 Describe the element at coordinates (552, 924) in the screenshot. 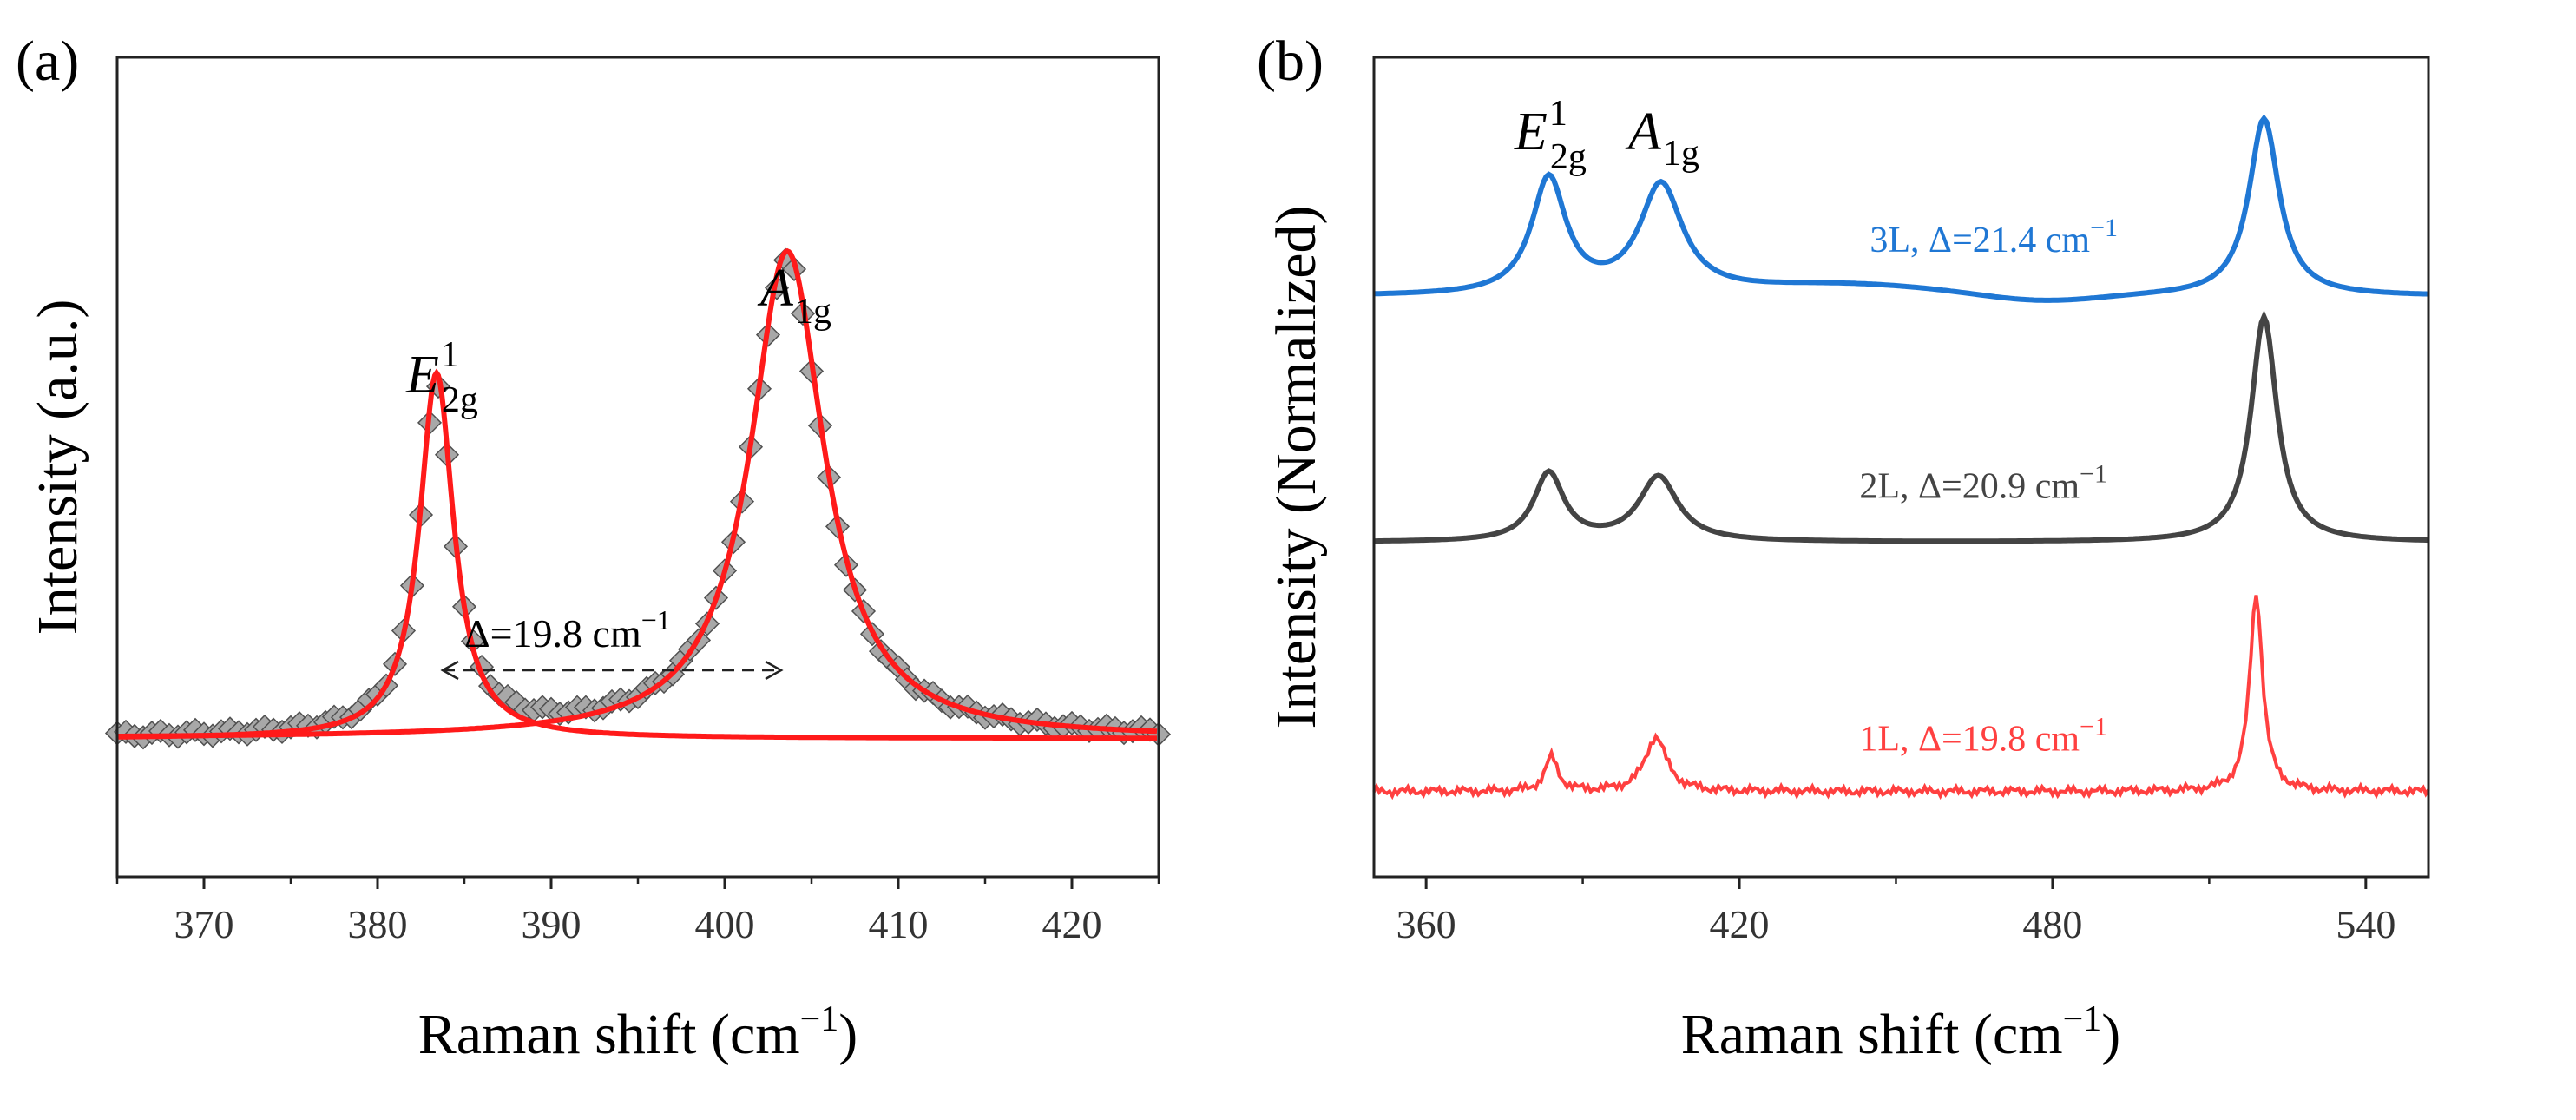

I see `x-tick-label: 390` at that location.